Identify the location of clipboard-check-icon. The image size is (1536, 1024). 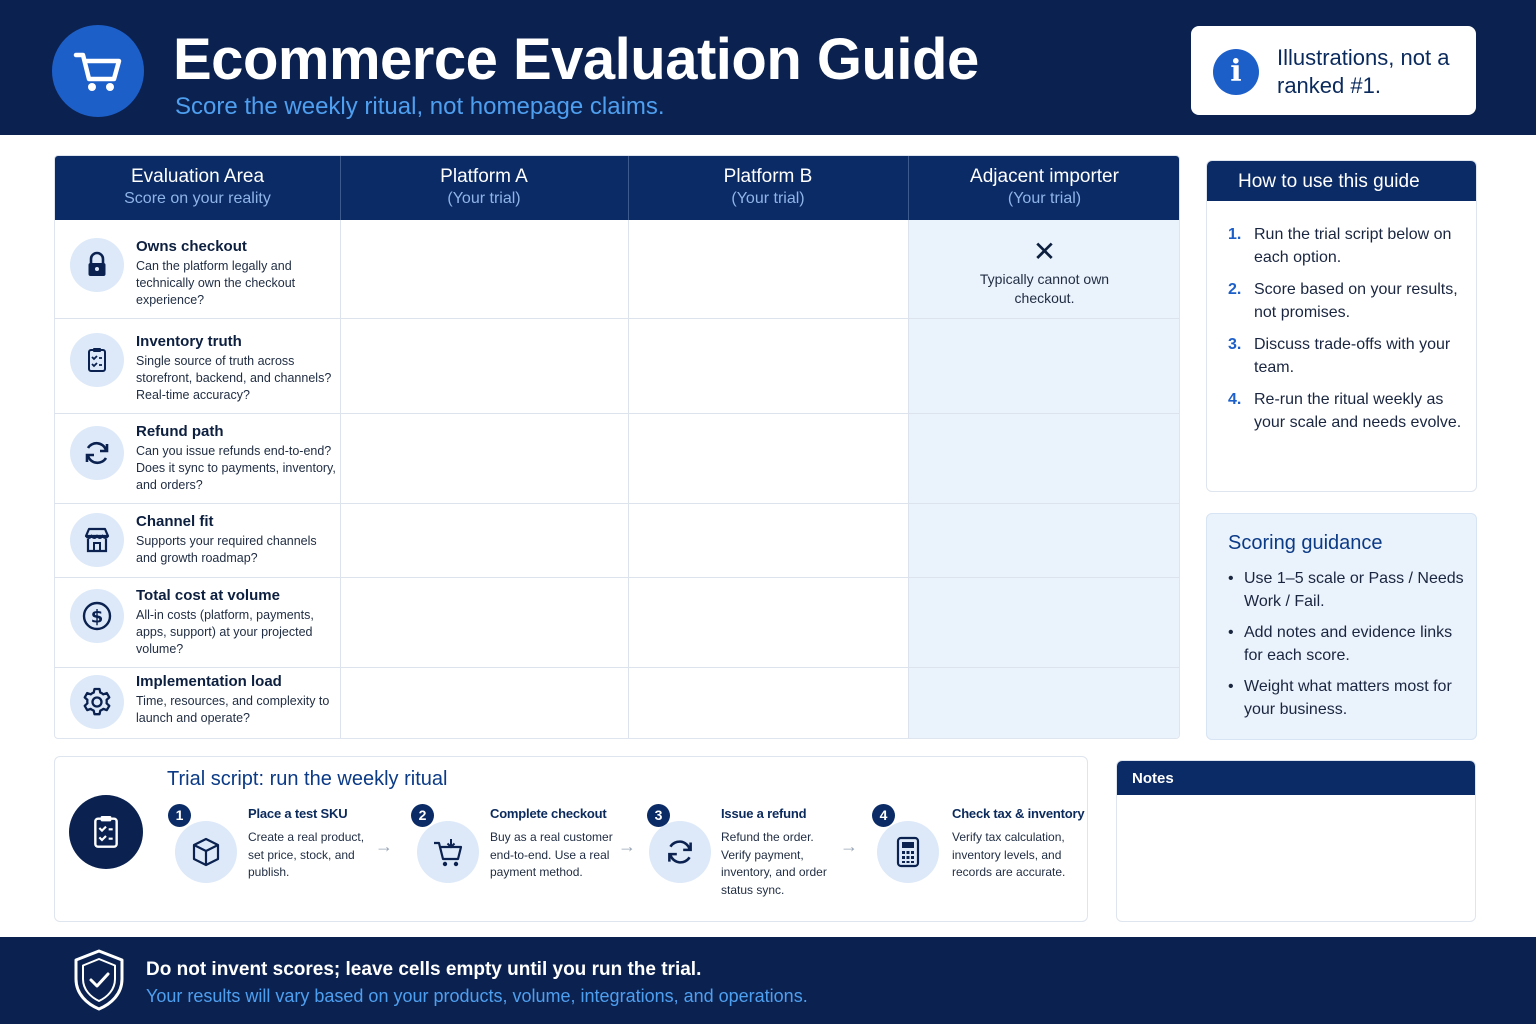
(106, 832).